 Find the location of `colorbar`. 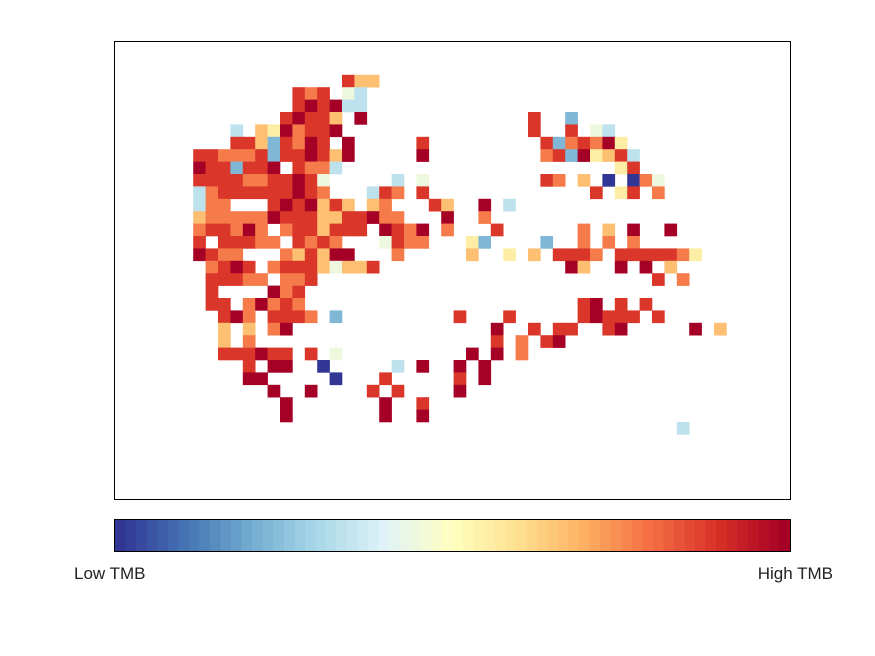

colorbar is located at coordinates (452, 535).